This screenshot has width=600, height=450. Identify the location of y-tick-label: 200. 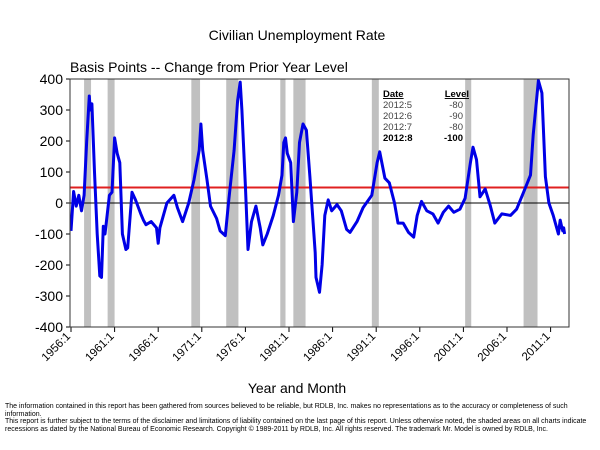
(52, 141).